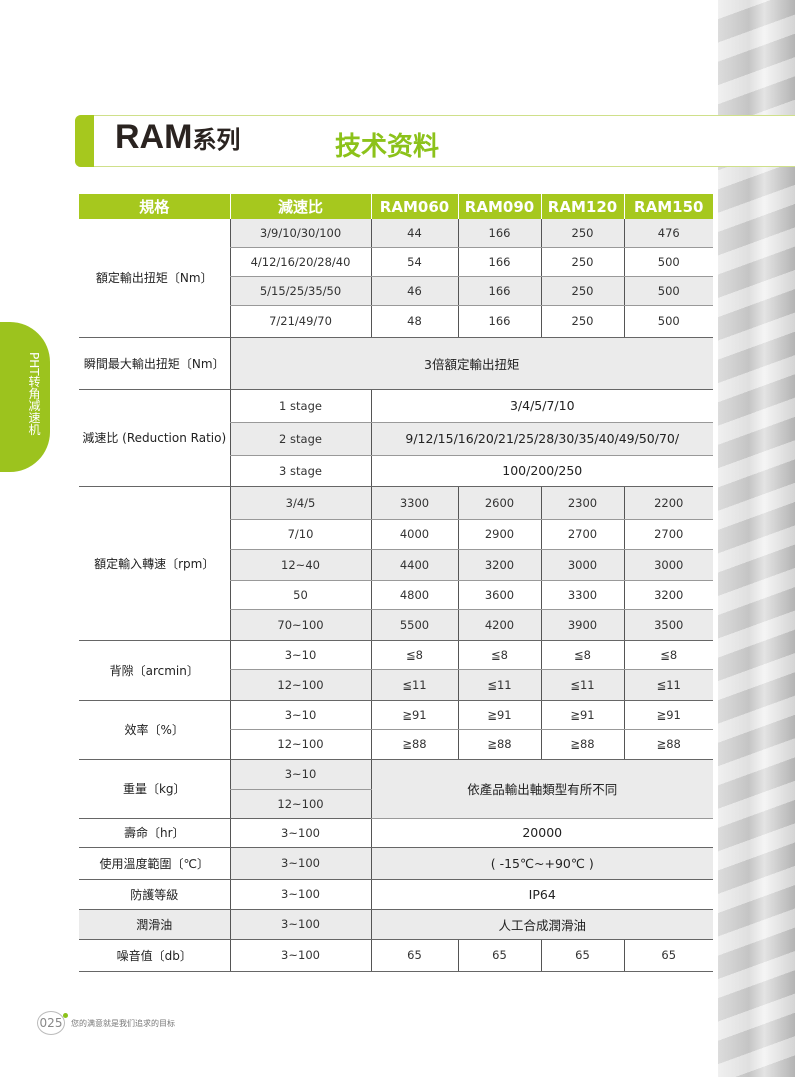  Describe the element at coordinates (154, 833) in the screenshot. I see `spec-label: 壽命〔hr〕` at that location.